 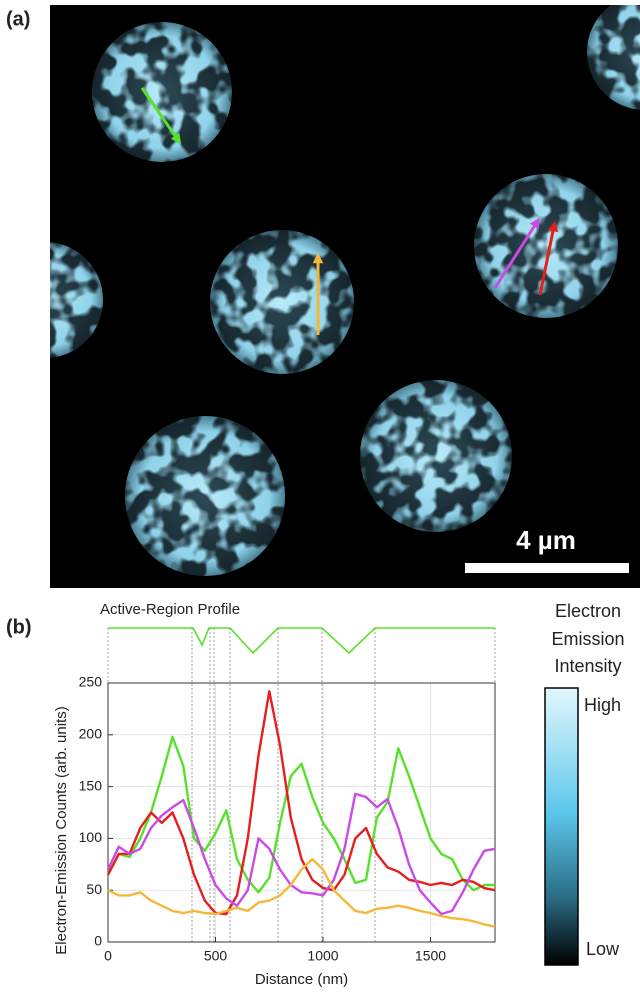 I want to click on y-tick-label: 250, so click(x=91, y=682).